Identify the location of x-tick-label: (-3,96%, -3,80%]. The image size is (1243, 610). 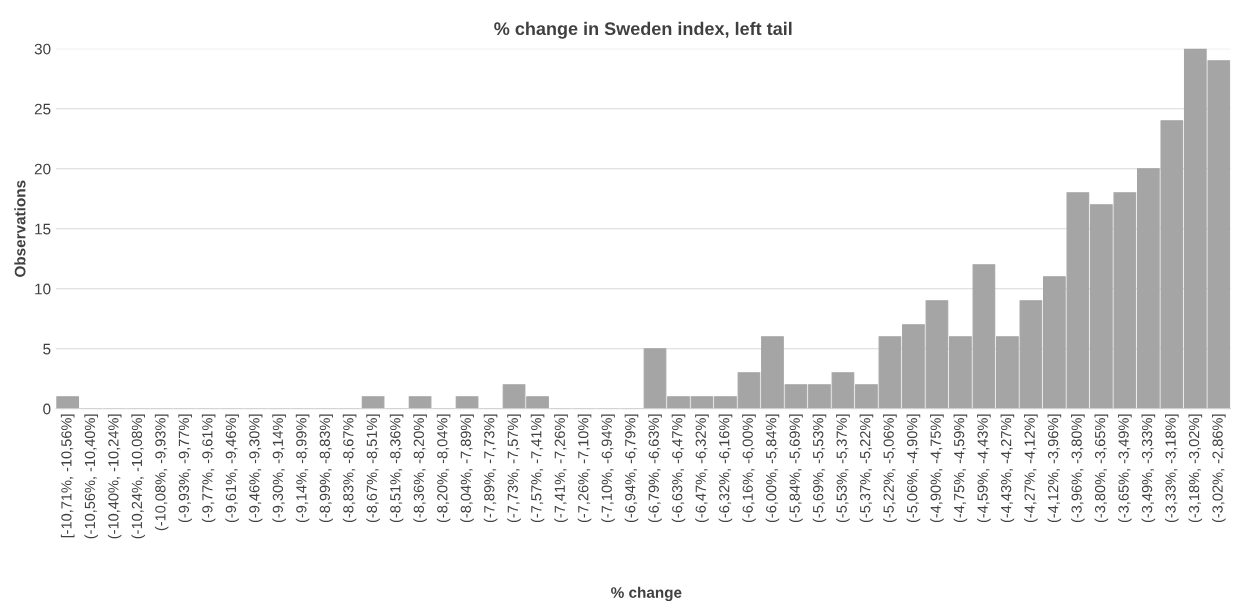
(1078, 468).